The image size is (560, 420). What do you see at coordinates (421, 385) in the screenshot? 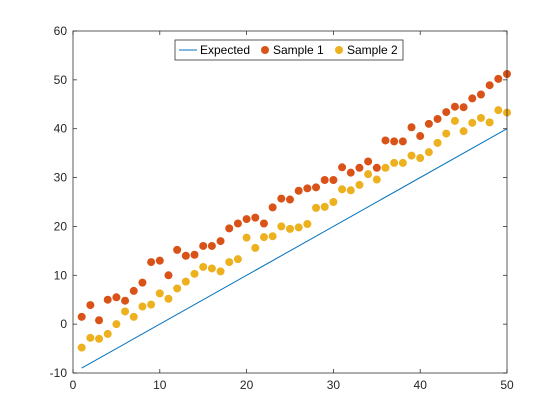
I see `x-tick-label: 40` at bounding box center [421, 385].